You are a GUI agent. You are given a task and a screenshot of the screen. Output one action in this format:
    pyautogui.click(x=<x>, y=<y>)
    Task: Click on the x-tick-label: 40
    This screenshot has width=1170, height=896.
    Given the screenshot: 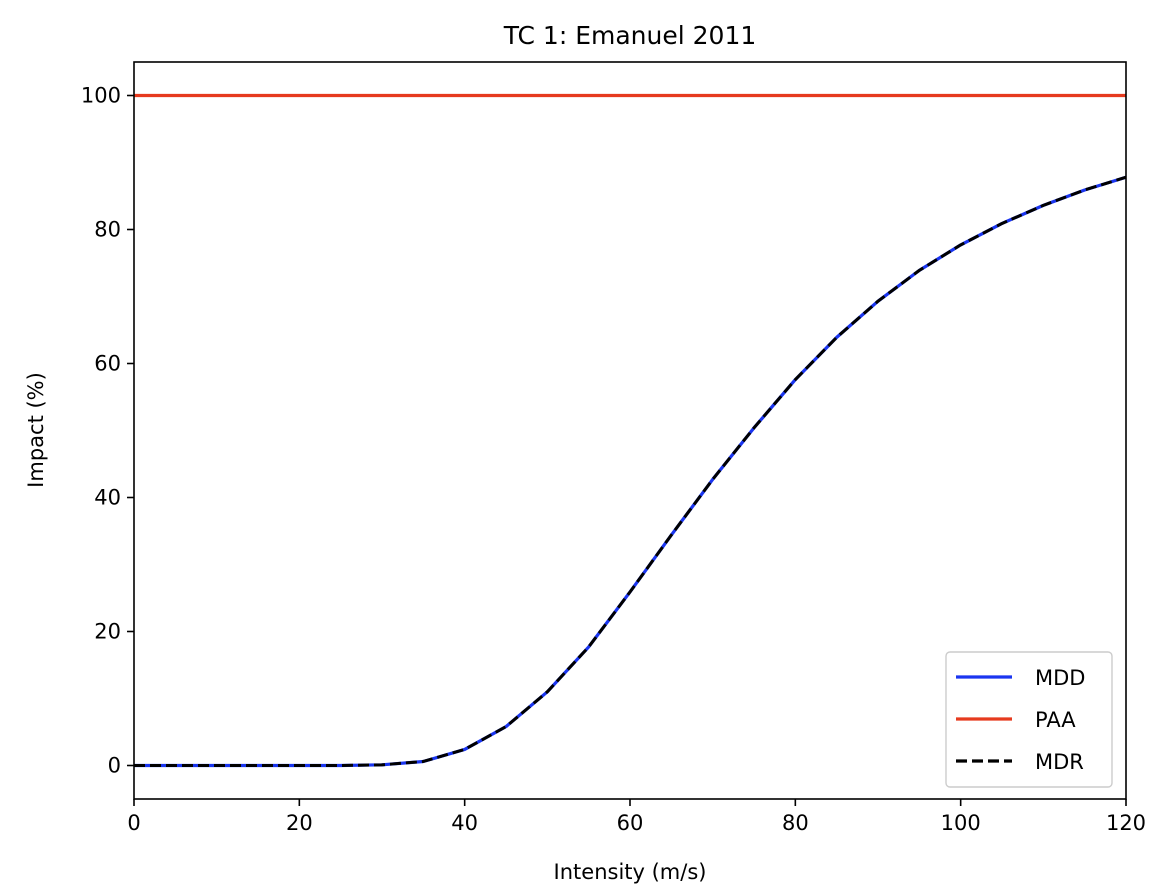 What is the action you would take?
    pyautogui.click(x=464, y=823)
    